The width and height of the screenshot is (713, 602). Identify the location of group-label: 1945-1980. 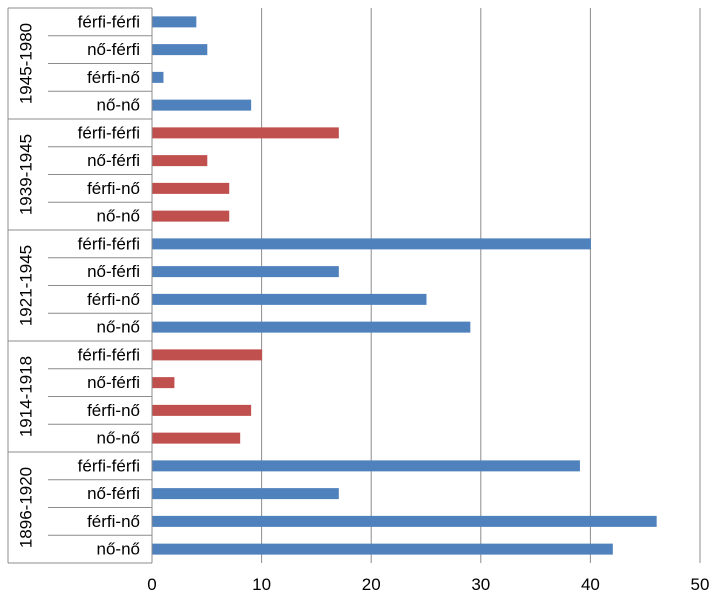
(26, 63).